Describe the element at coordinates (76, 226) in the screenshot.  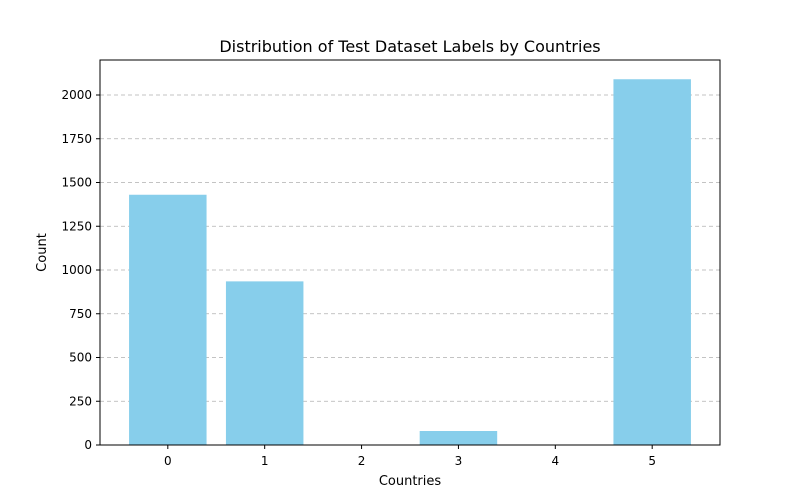
I see `y-tick-label-1250: 1250` at that location.